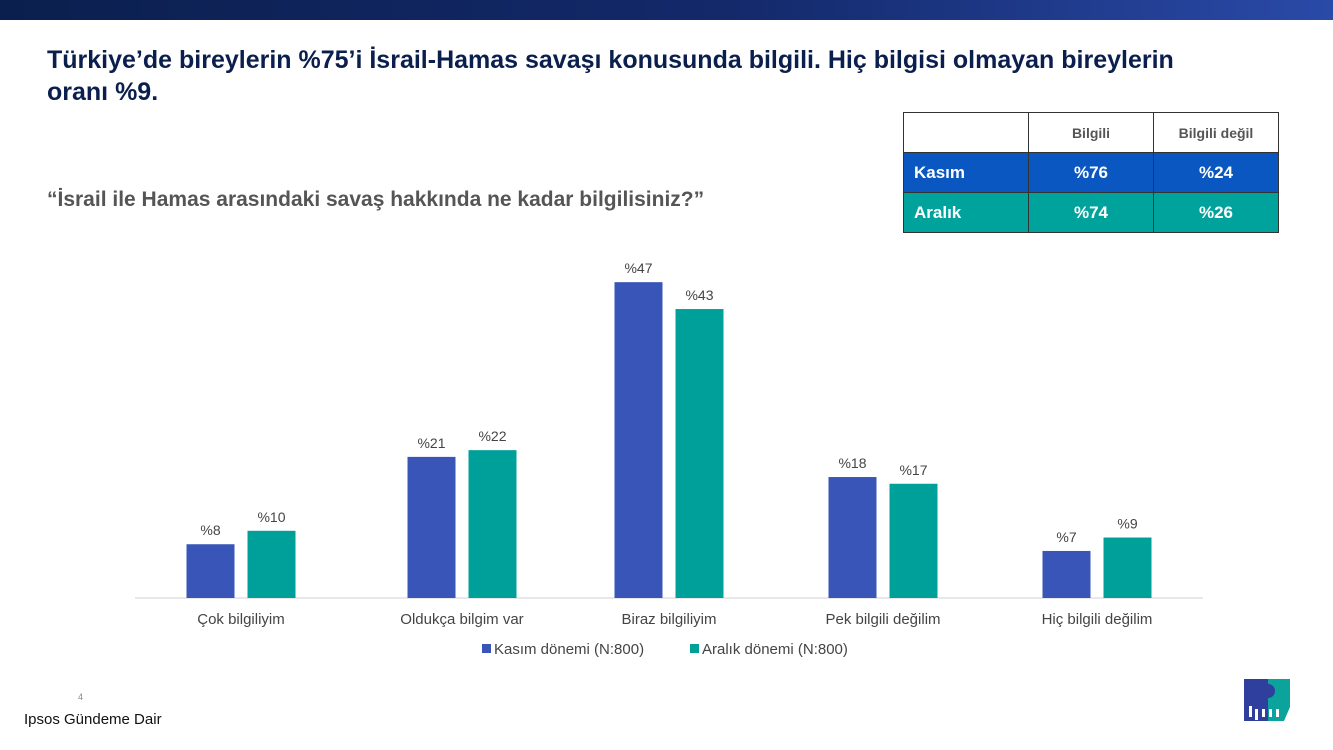  What do you see at coordinates (966, 212) in the screenshot?
I see `row-label: Aralık` at bounding box center [966, 212].